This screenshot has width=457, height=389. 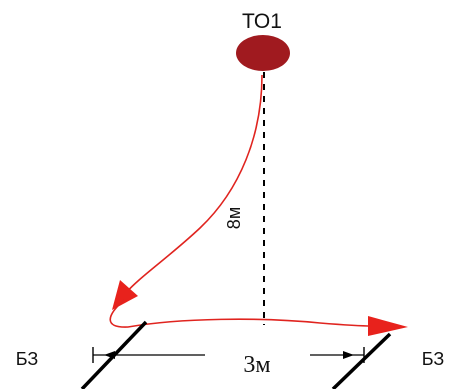 I want to click on descent-arrowhead, so click(x=125, y=295).